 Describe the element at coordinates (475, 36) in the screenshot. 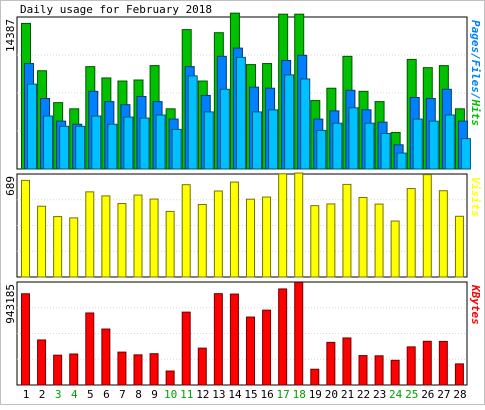

I see `hits-right-label-part: Pages` at that location.